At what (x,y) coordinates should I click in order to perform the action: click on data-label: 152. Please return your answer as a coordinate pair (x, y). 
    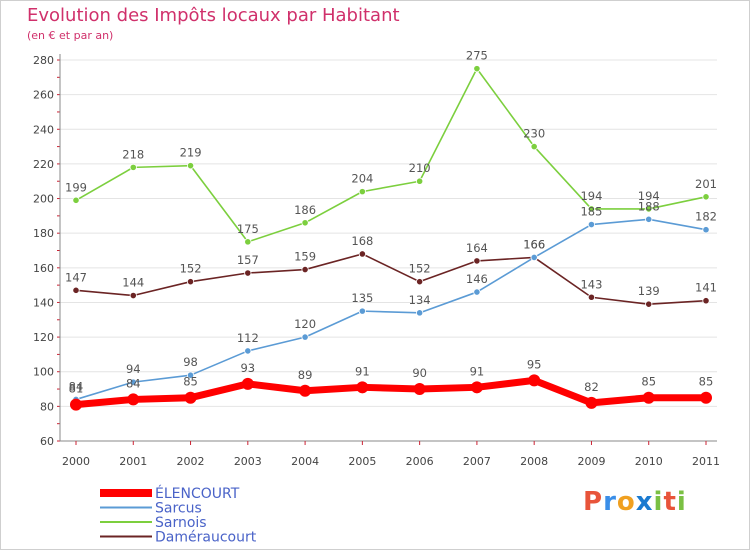
    Looking at the image, I should click on (191, 269).